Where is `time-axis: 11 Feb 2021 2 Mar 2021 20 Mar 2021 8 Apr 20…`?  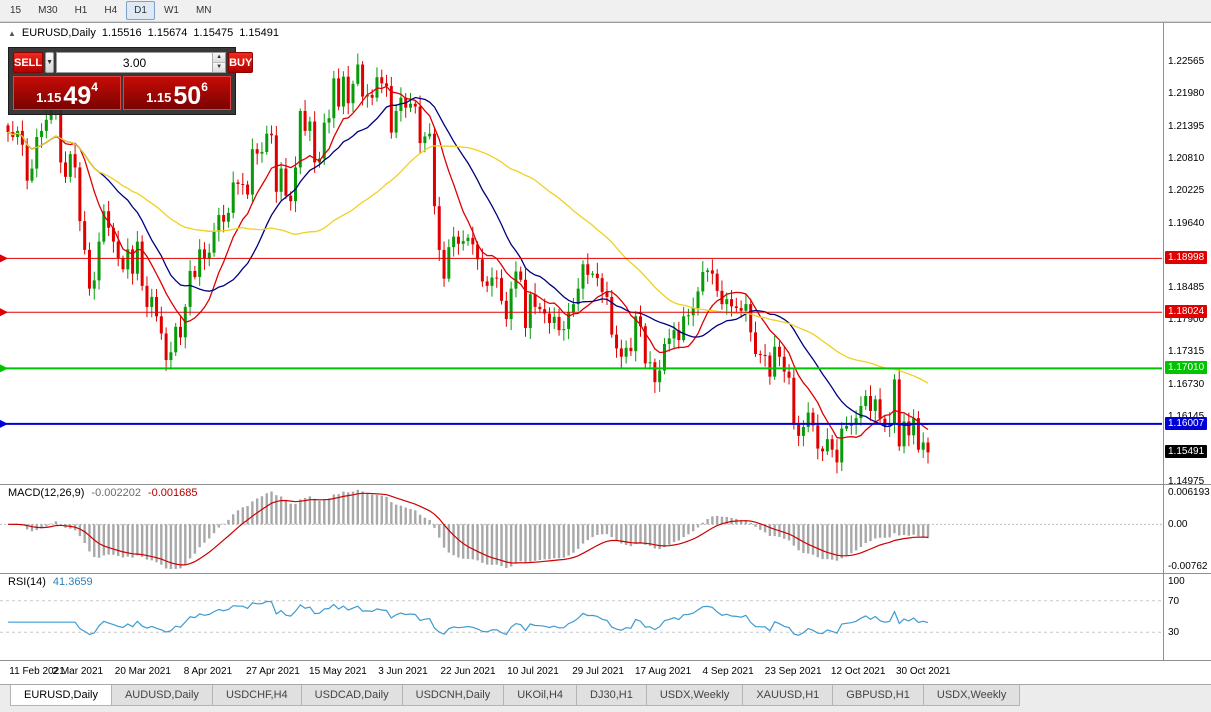
time-axis: 11 Feb 2021 2 Mar 2021 20 Mar 2021 8 Apr 20… is located at coordinates (581, 673).